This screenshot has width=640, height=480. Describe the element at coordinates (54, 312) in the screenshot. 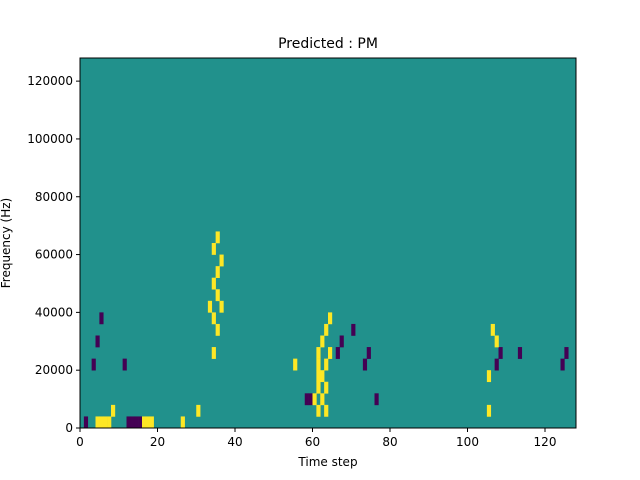

I see `y-tick-label: 40000` at that location.